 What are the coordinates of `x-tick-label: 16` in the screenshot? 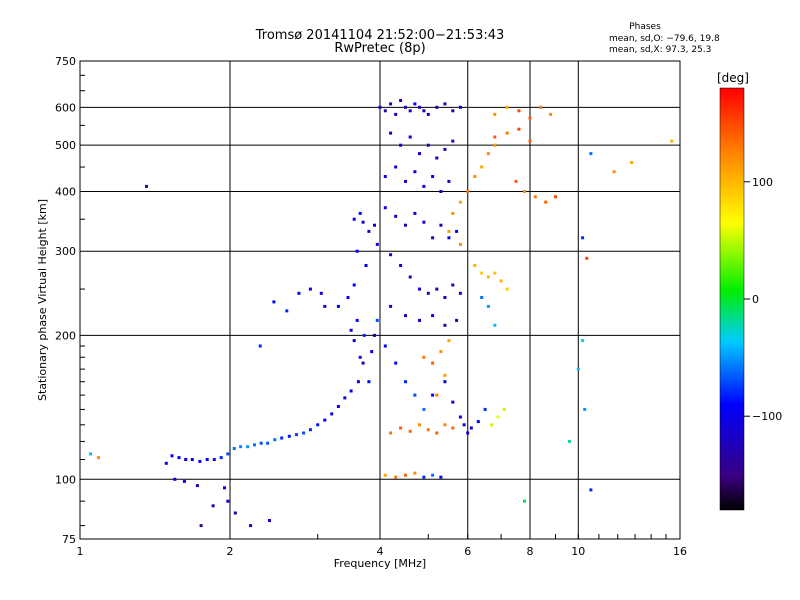 It's located at (680, 551).